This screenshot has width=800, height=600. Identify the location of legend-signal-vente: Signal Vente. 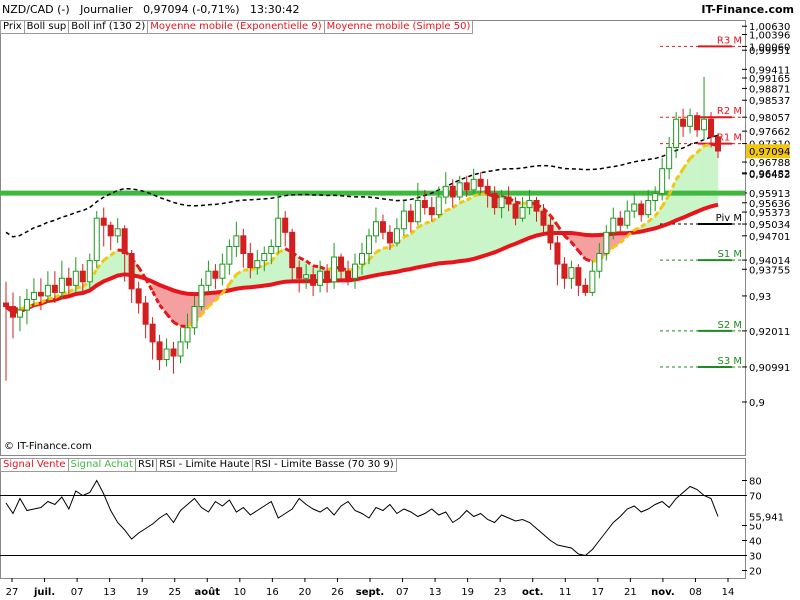
(34, 465).